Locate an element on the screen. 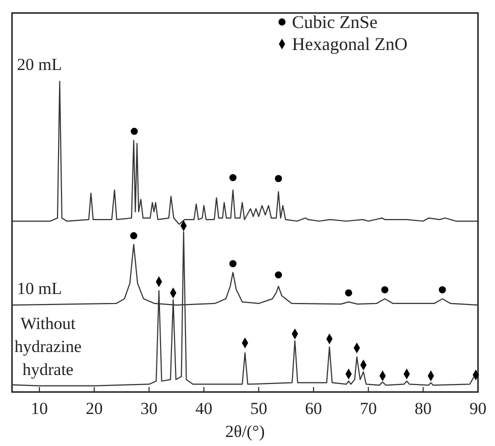 This screenshot has height=446, width=495. x-tick-label: 70 is located at coordinates (368, 408).